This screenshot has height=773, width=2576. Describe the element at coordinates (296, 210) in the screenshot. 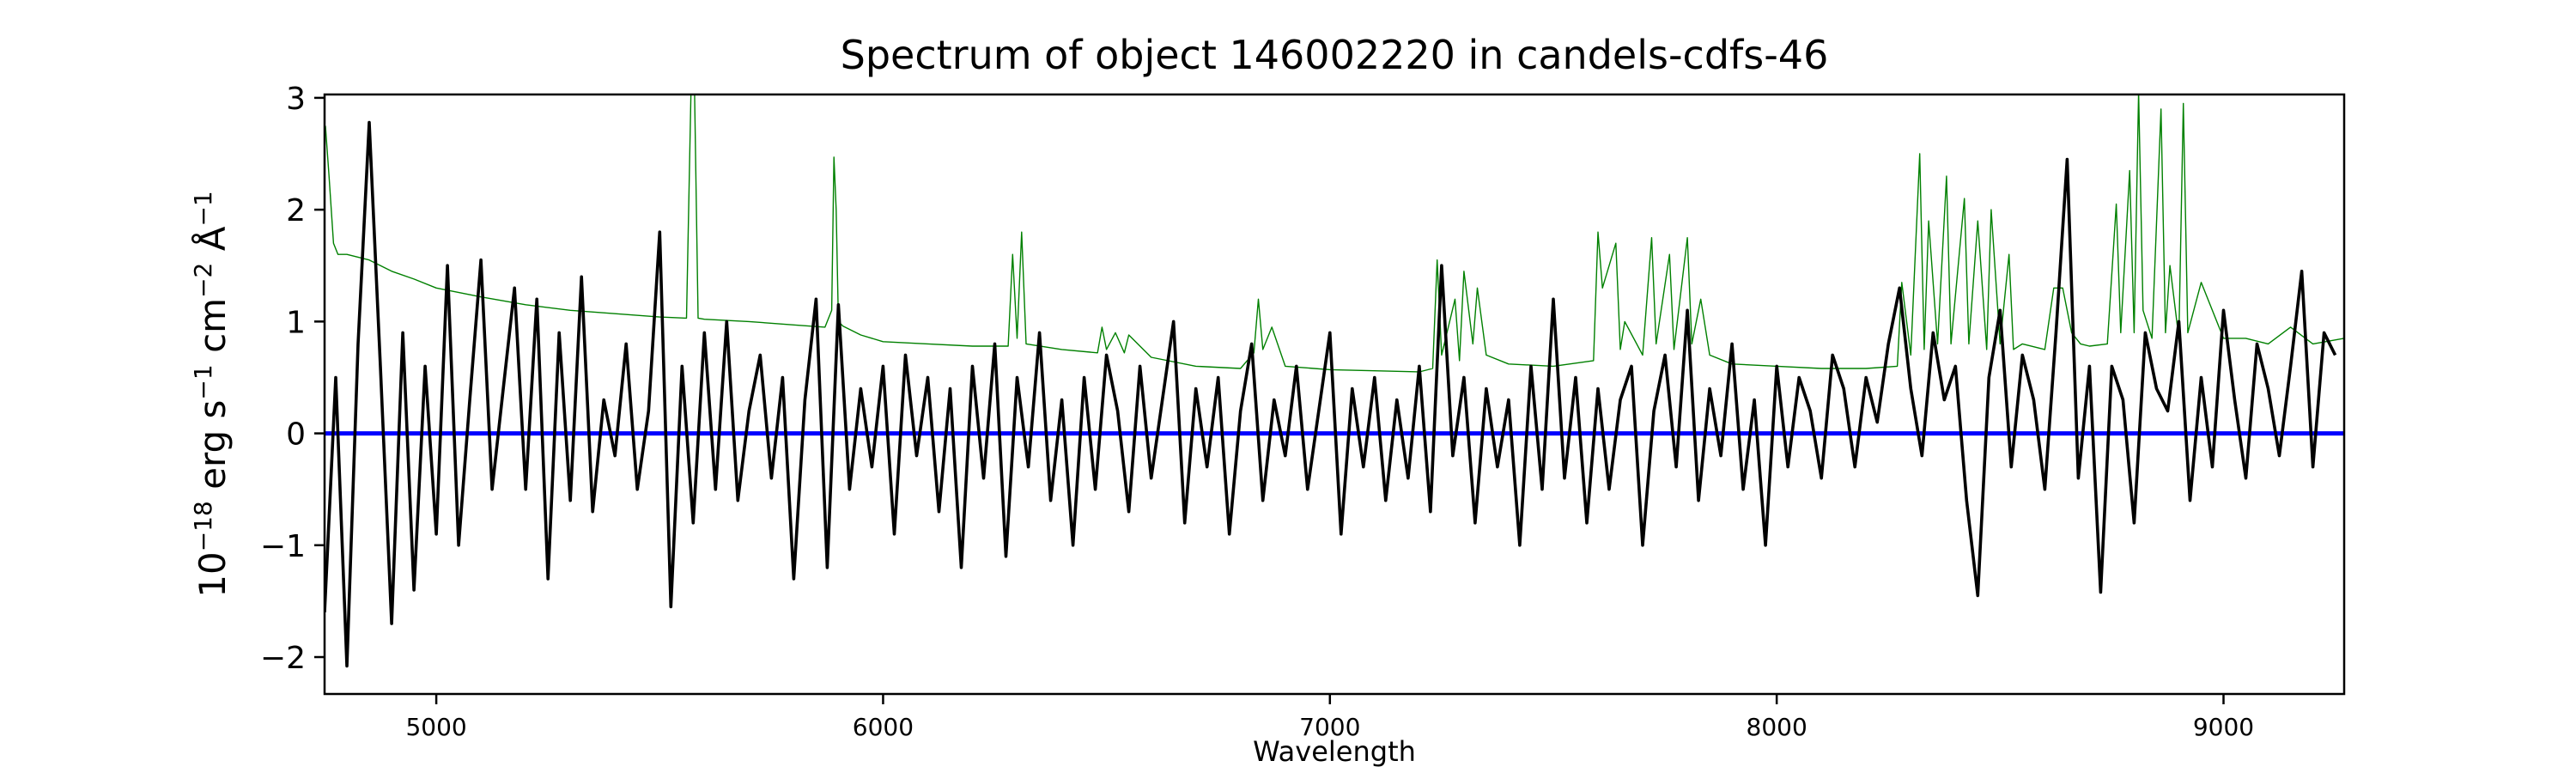

I see `y-tick-label: 2` at that location.